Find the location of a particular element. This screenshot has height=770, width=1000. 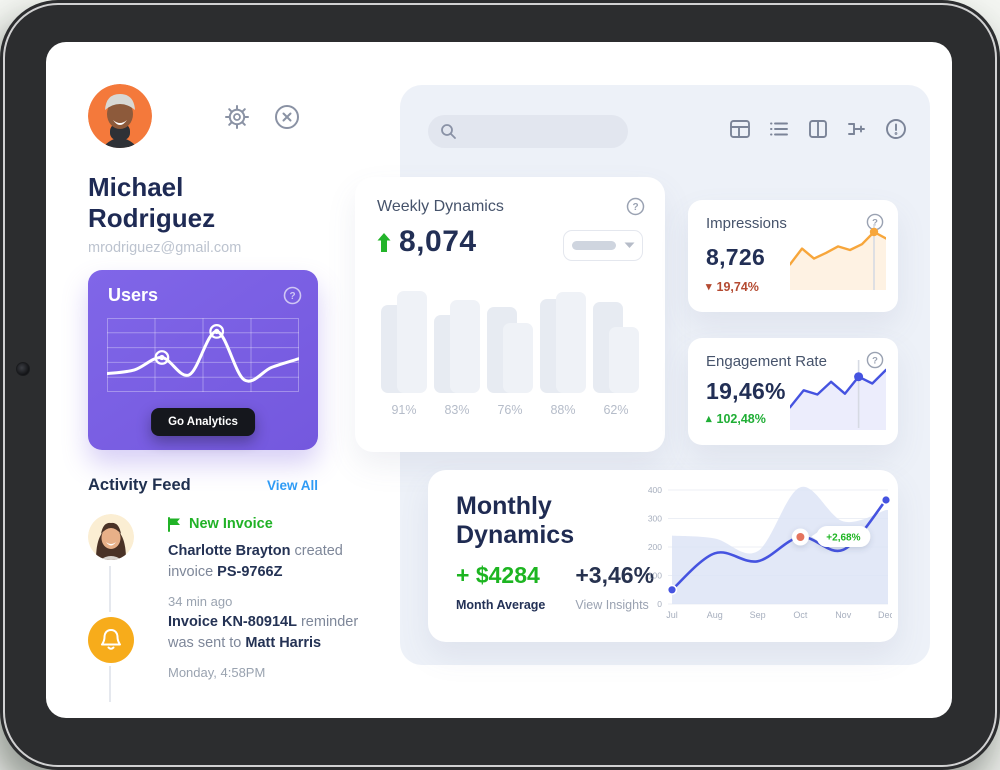

weekly-bar-chart: 91% 83% 76% 88% is located at coordinates (510, 348).